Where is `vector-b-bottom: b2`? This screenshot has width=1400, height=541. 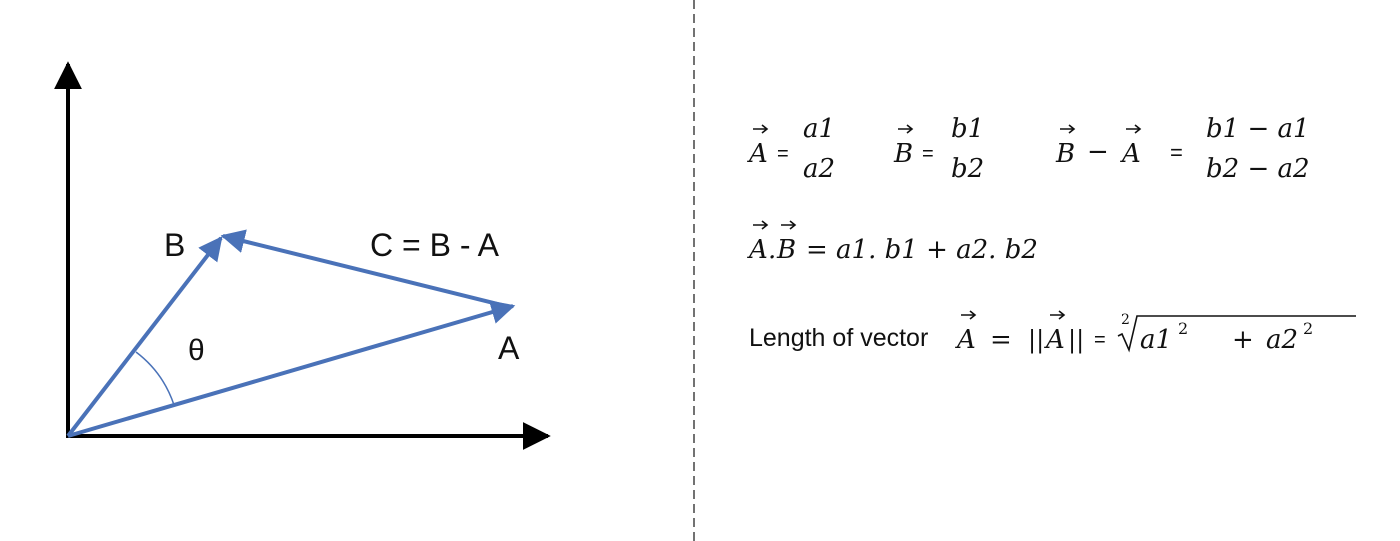
vector-b-bottom: b2 is located at coordinates (967, 169).